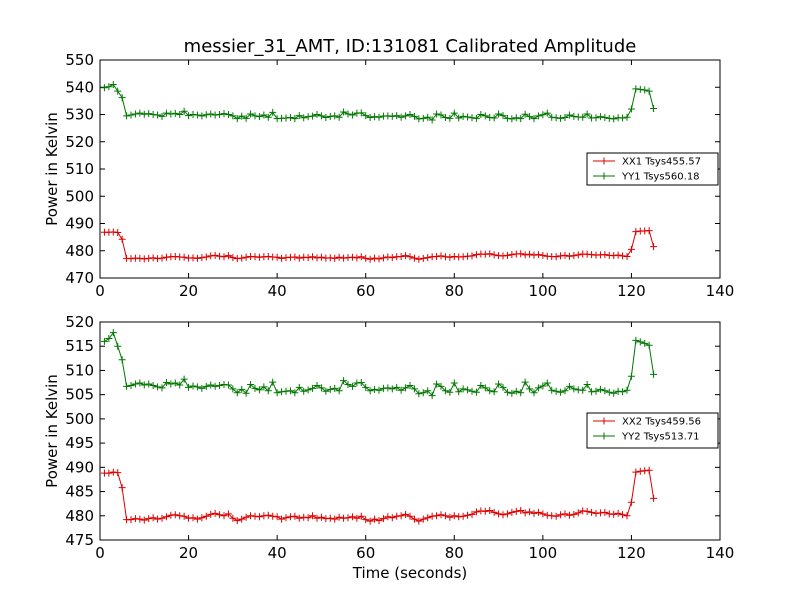 The width and height of the screenshot is (800, 600). What do you see at coordinates (631, 553) in the screenshot?
I see `x-tick-label: 120` at bounding box center [631, 553].